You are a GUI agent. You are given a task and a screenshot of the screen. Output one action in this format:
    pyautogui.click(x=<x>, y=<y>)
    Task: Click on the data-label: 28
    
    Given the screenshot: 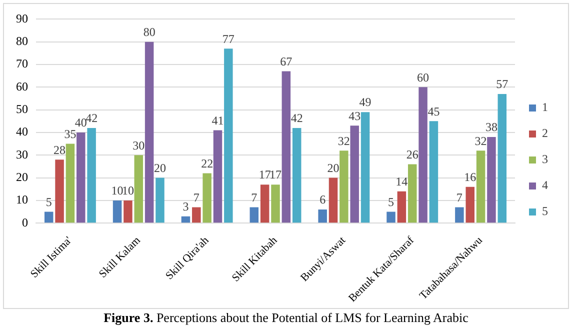 What is the action you would take?
    pyautogui.click(x=60, y=149)
    